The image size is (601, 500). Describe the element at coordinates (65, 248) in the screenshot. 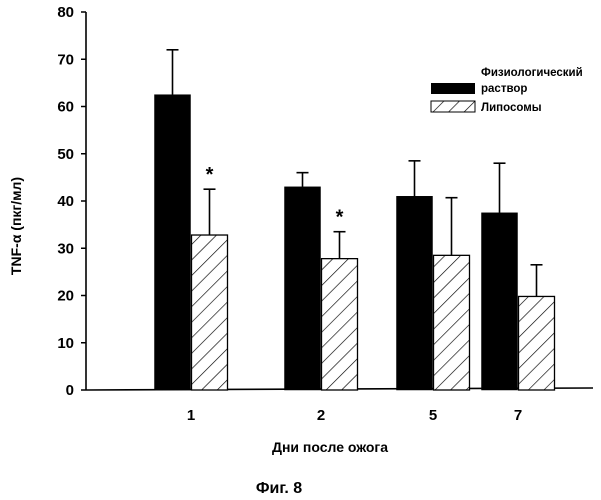

I see `y-tick-label: 30` at that location.